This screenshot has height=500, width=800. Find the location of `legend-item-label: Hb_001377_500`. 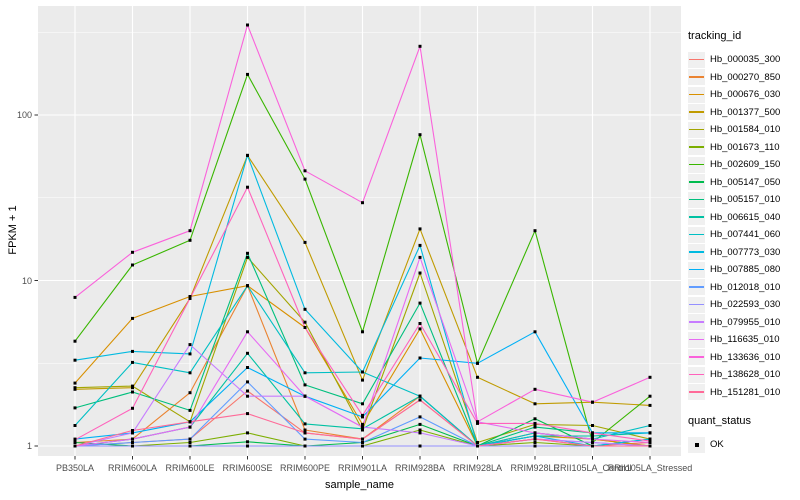

legend-item-label: Hb_001377_500 is located at coordinates (745, 112).